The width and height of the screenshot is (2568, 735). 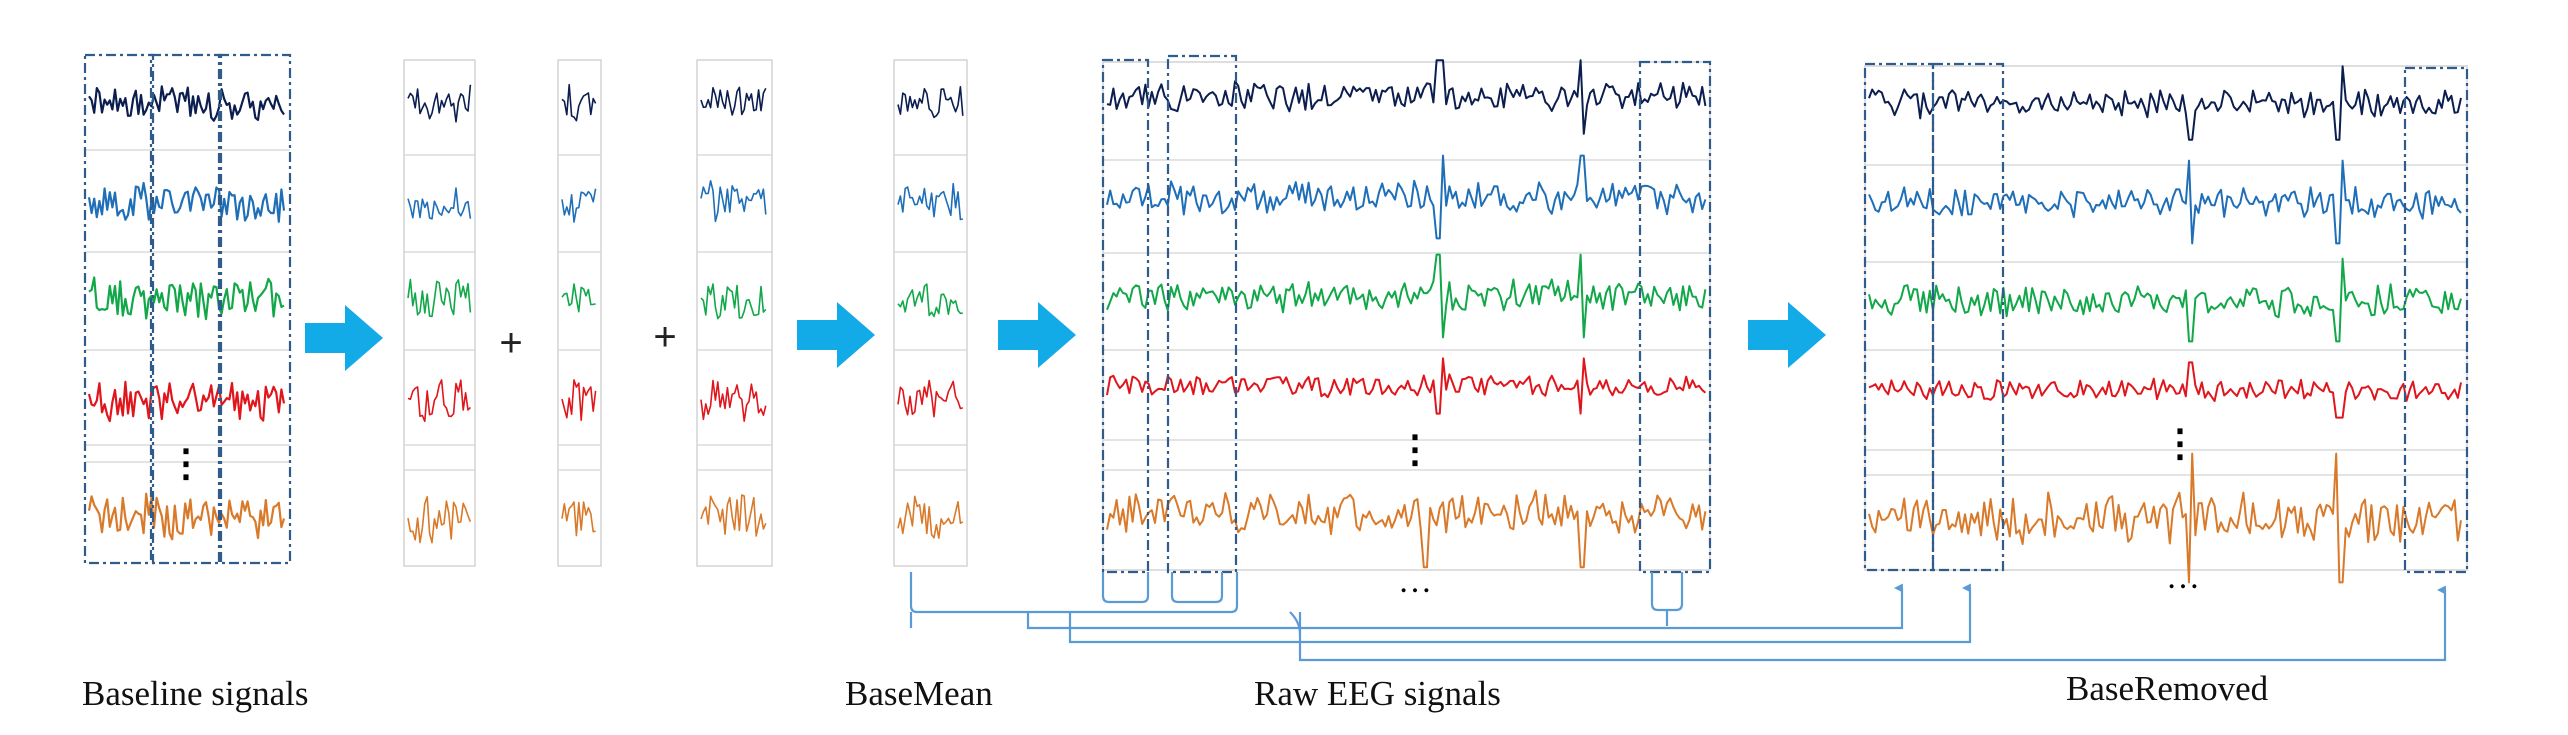 What do you see at coordinates (2167, 688) in the screenshot?
I see `caption-baseremoved: BaseRemoved` at bounding box center [2167, 688].